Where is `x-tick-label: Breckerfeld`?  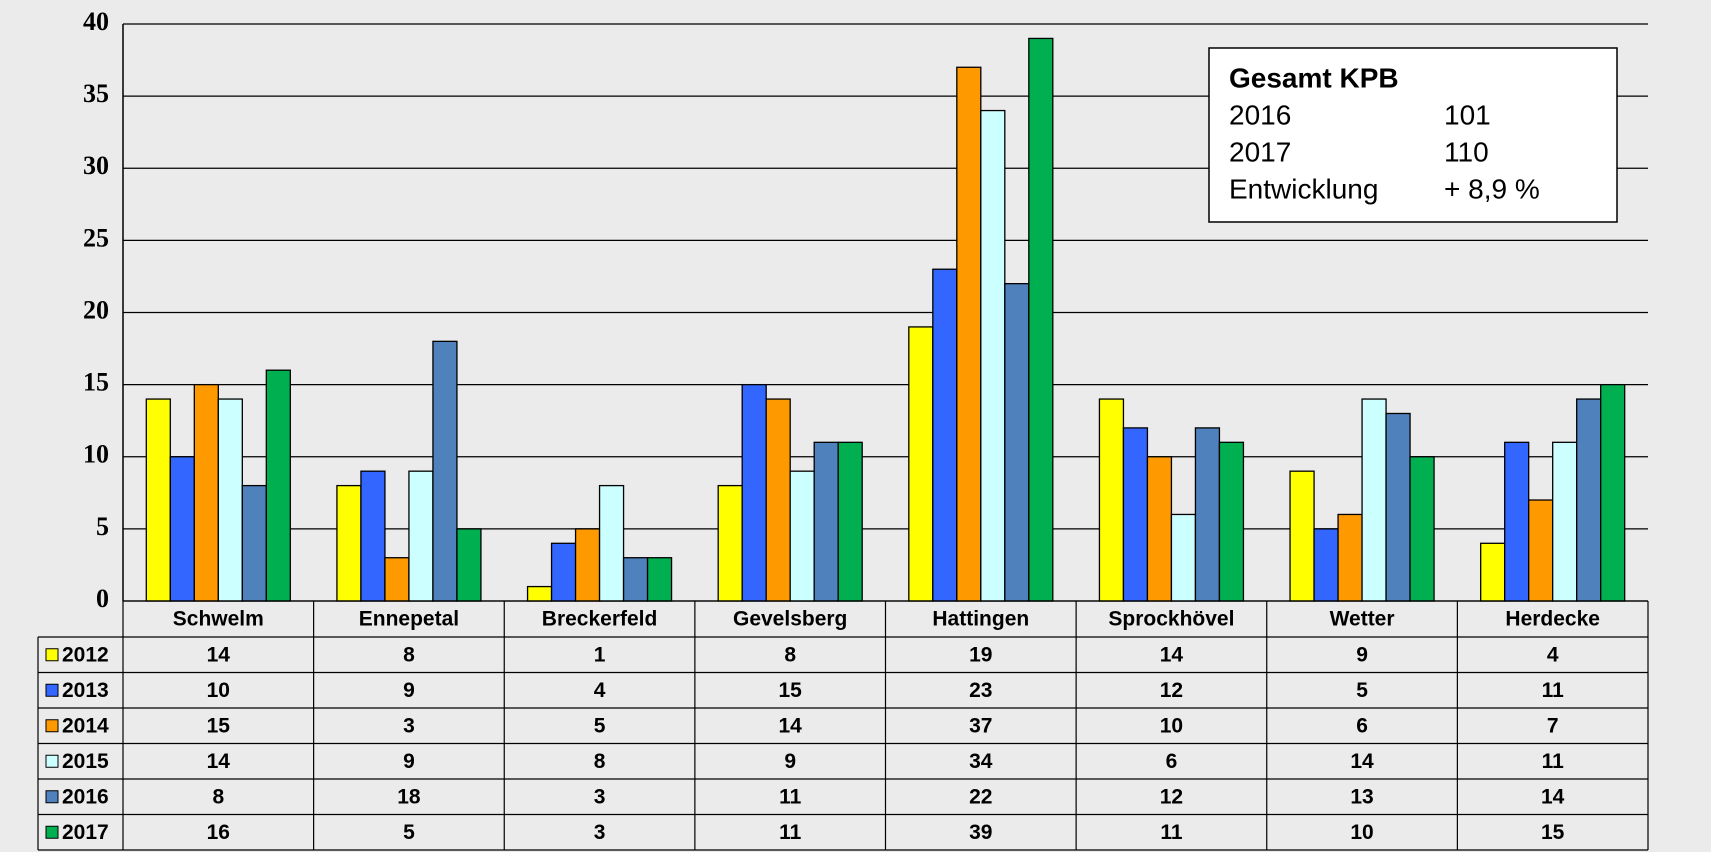
x-tick-label: Breckerfeld is located at coordinates (600, 619).